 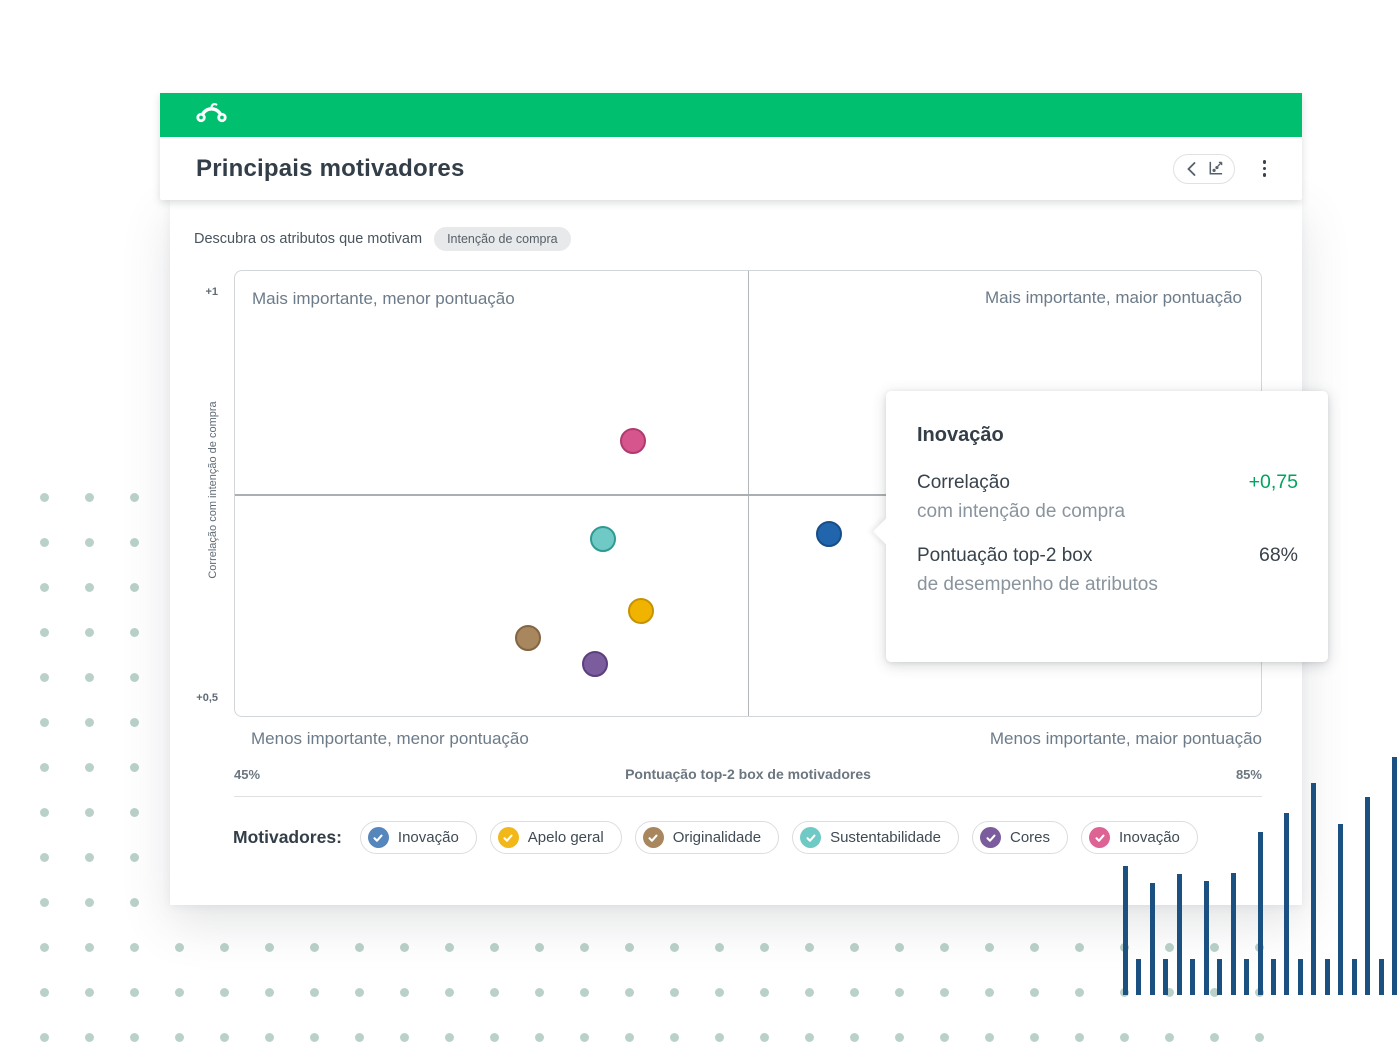 I want to click on tooltip-title: Inovação, so click(x=960, y=435).